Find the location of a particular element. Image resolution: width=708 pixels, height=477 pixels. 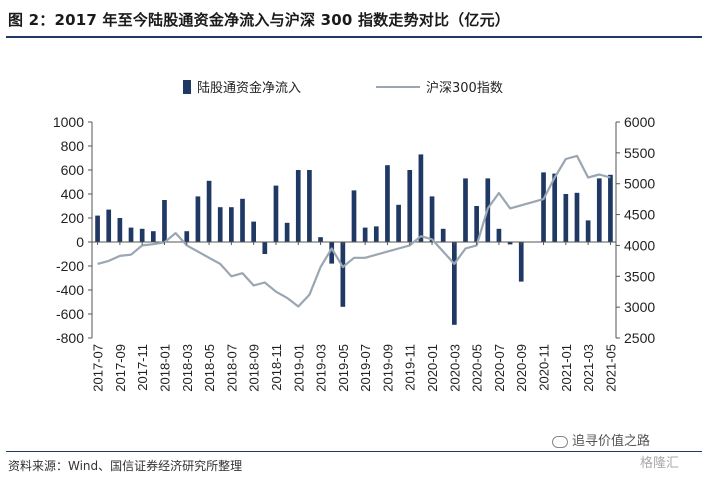

x-tick-label: 2018-09 is located at coordinates (254, 368).